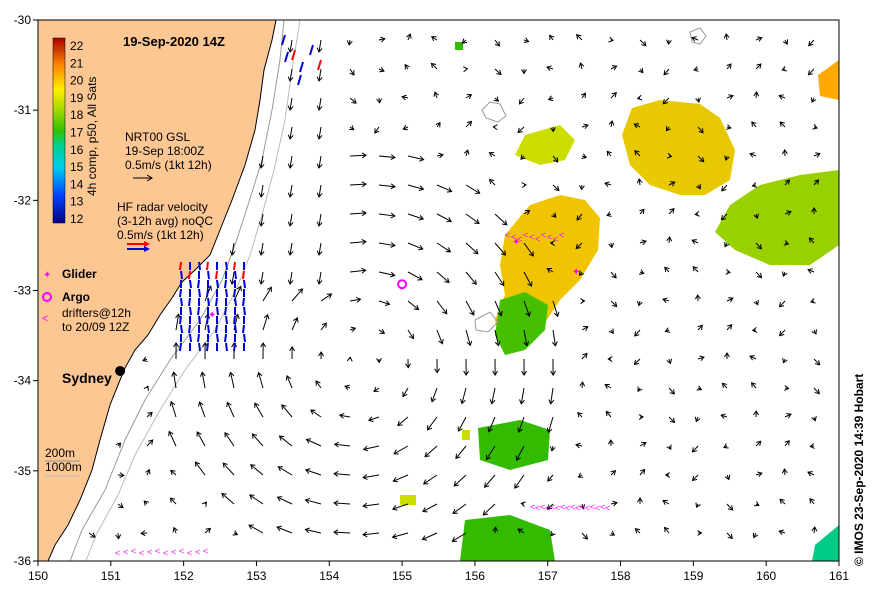  I want to click on colorbar-tick-label: 14, so click(77, 184).